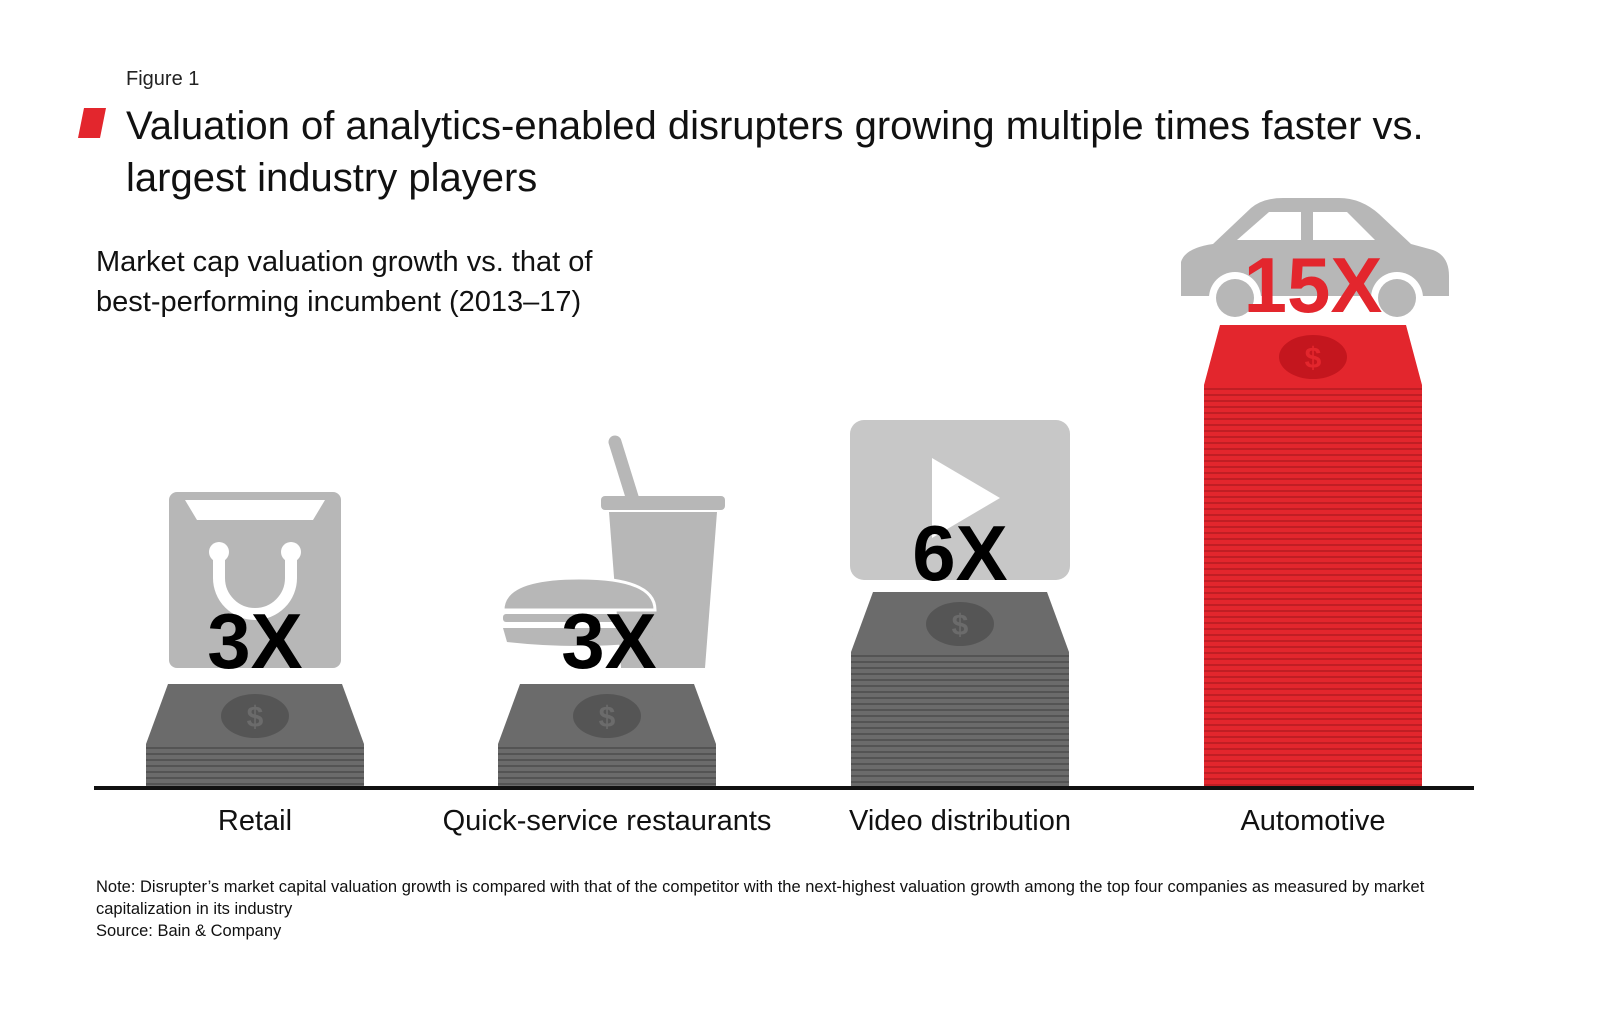 The width and height of the screenshot is (1600, 1033). Describe the element at coordinates (579, 594) in the screenshot. I see `bun-top` at that location.